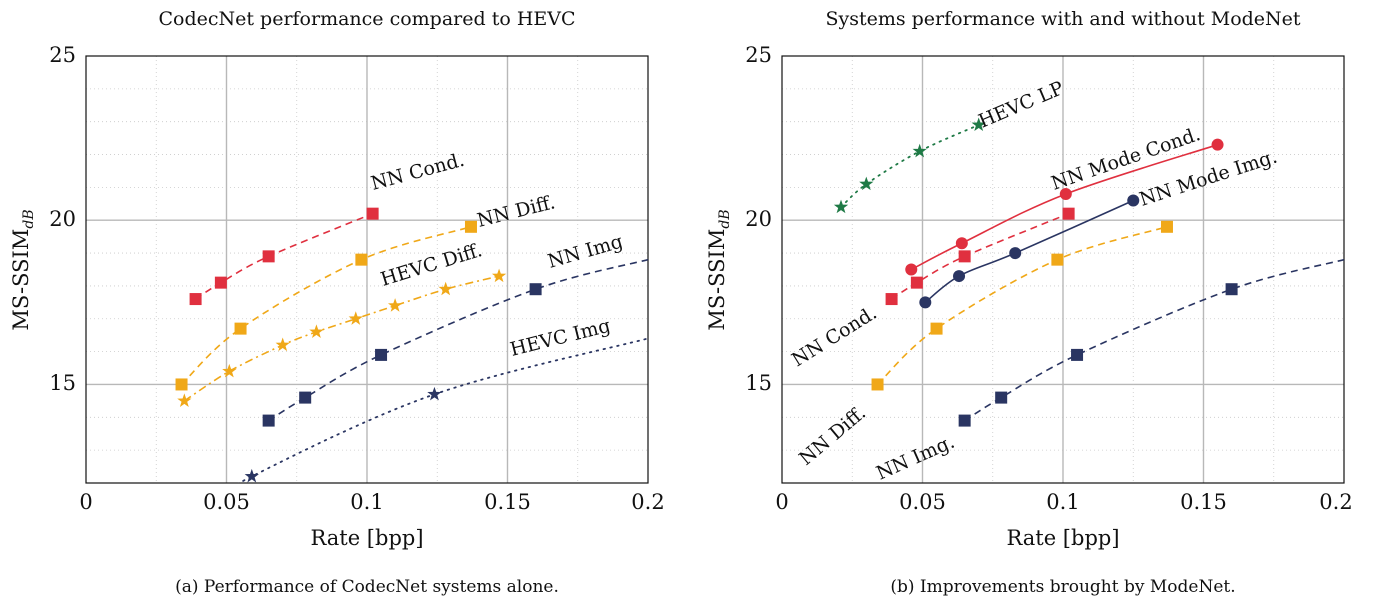 The image size is (1377, 602). I want to click on chart-a-ylabel-main: MS-SSIM, so click(21, 280).